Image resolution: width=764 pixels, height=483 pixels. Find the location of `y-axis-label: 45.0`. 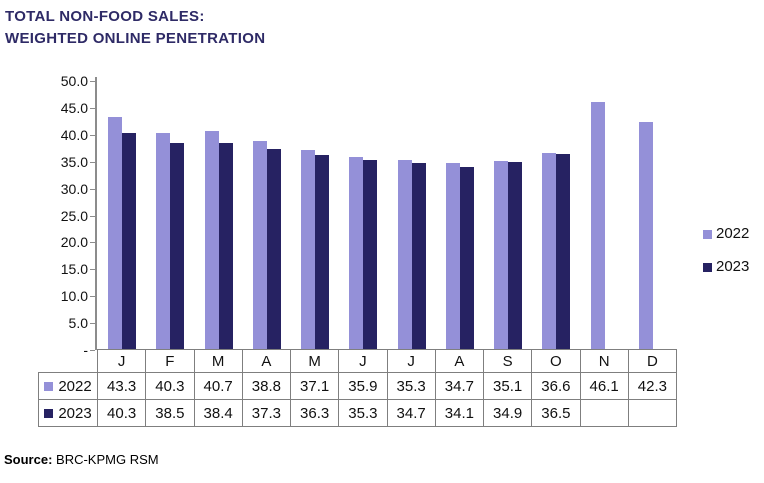

y-axis-label: 45.0 is located at coordinates (74, 108).